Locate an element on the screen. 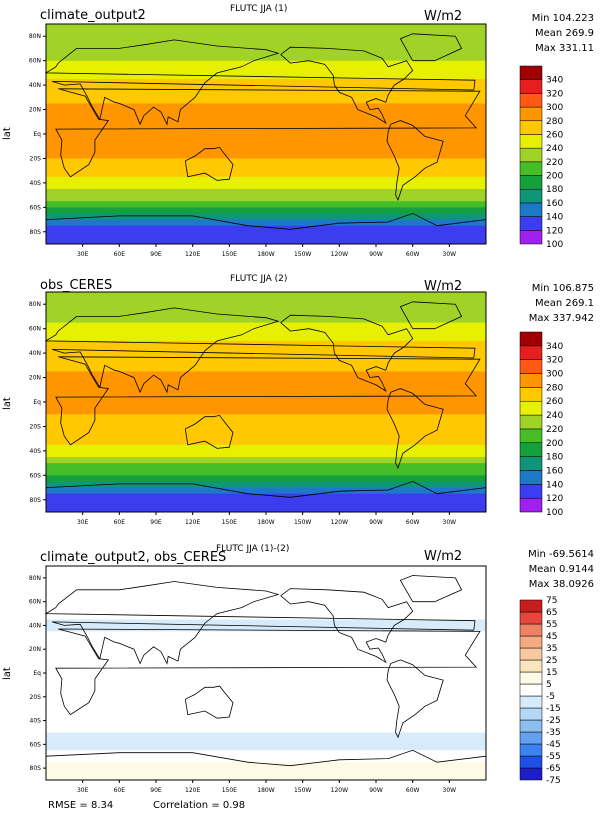 This screenshot has height=814, width=606. colorbar-label: -75 is located at coordinates (553, 781).